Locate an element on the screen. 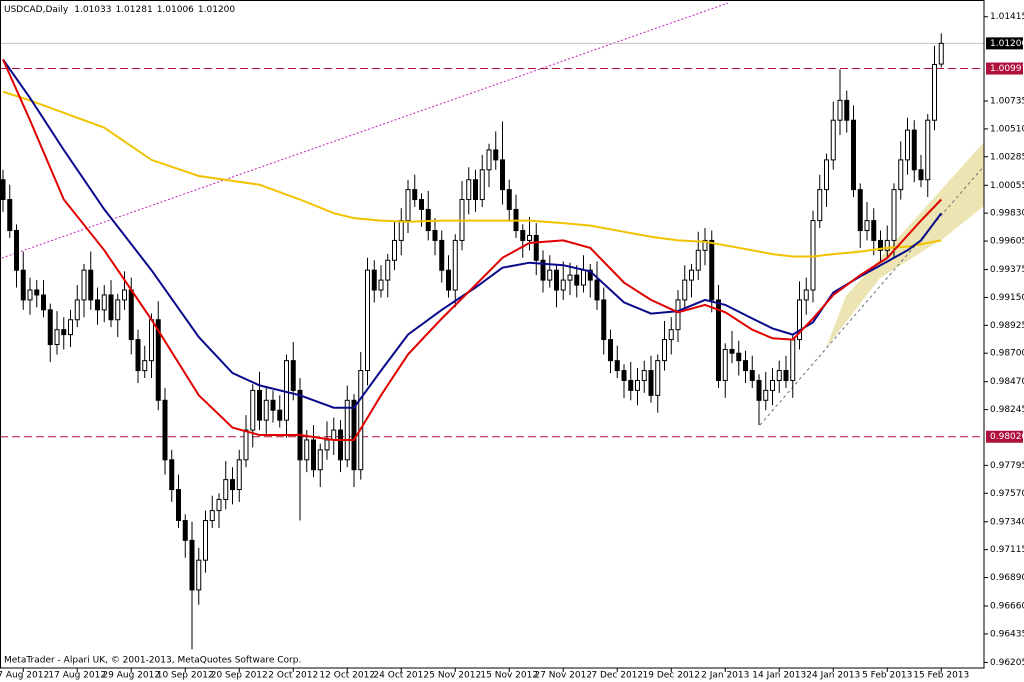 Image resolution: width=1024 pixels, height=682 pixels. level-tag is located at coordinates (1004, 436).